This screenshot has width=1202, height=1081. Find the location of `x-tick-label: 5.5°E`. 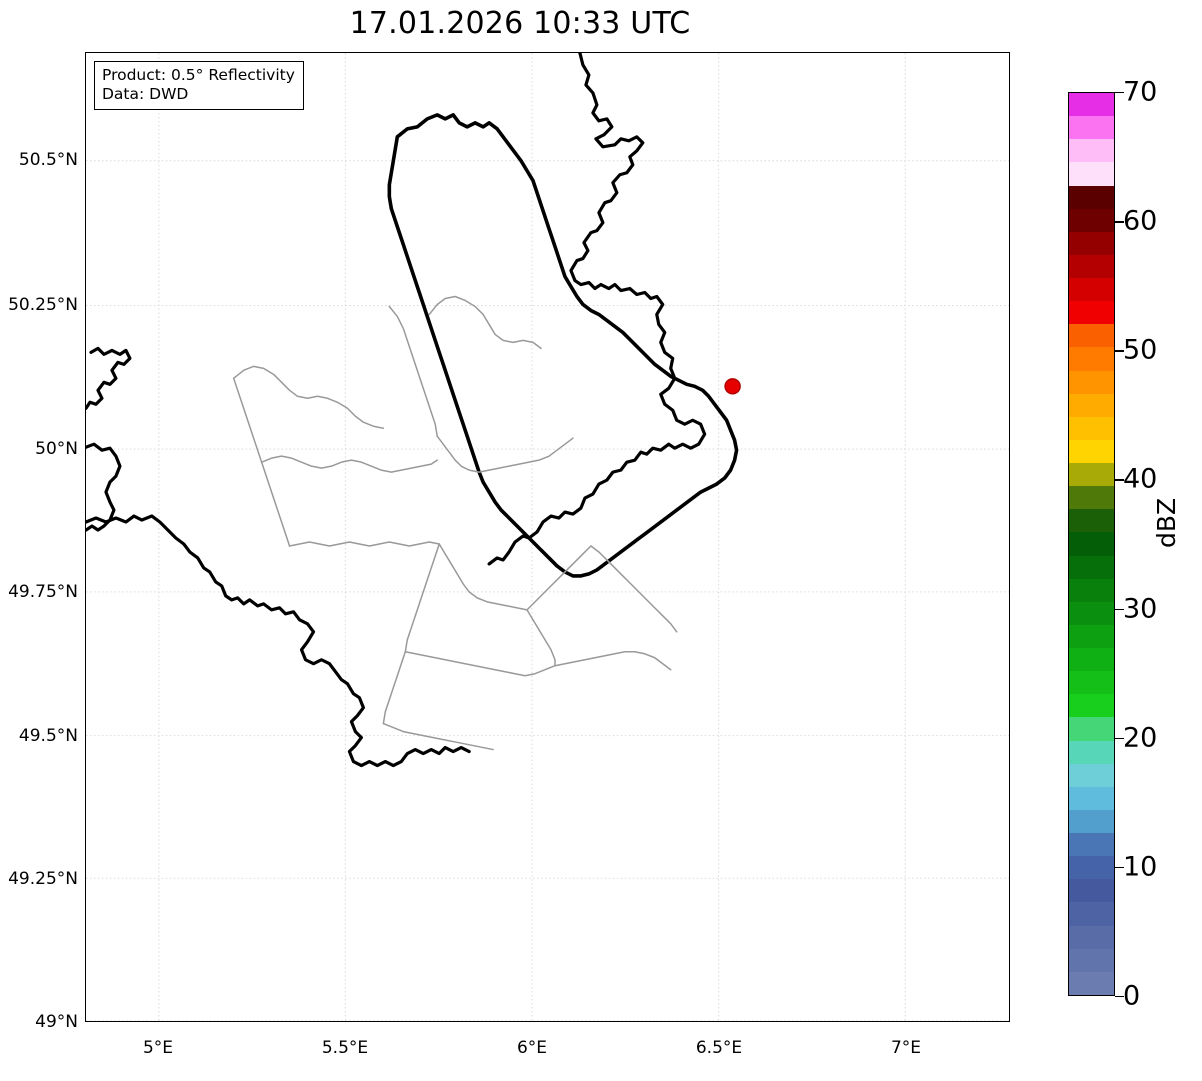

x-tick-label: 5.5°E is located at coordinates (345, 1048).